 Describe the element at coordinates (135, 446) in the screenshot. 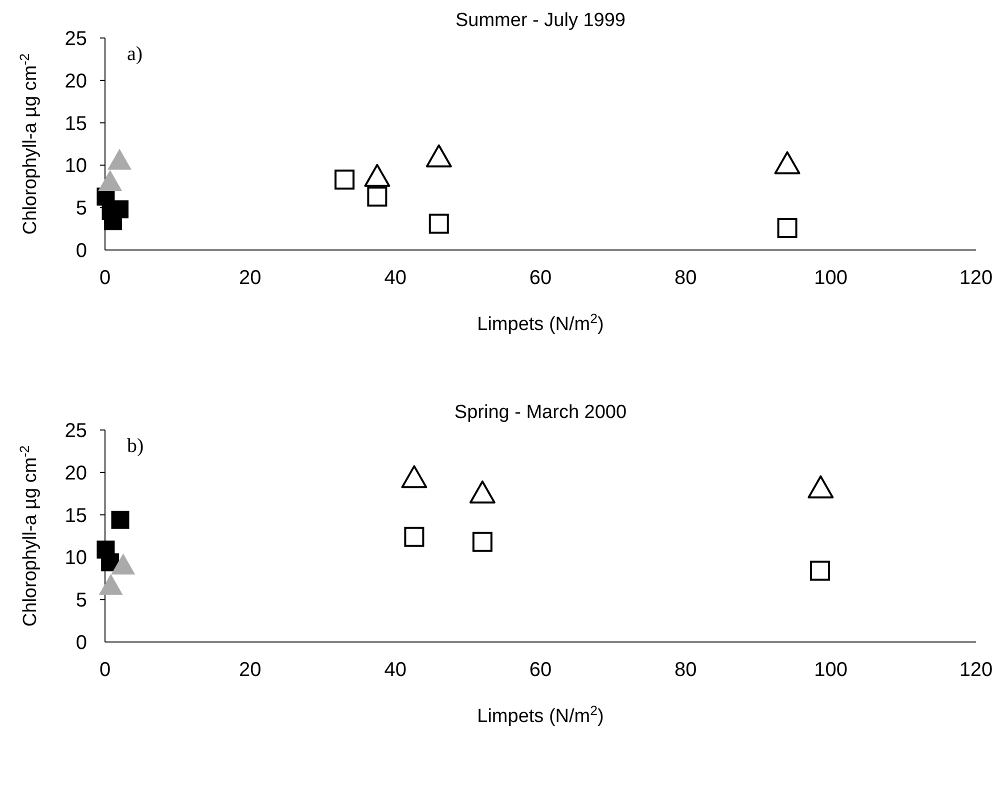

I see `annotation: b)` at that location.